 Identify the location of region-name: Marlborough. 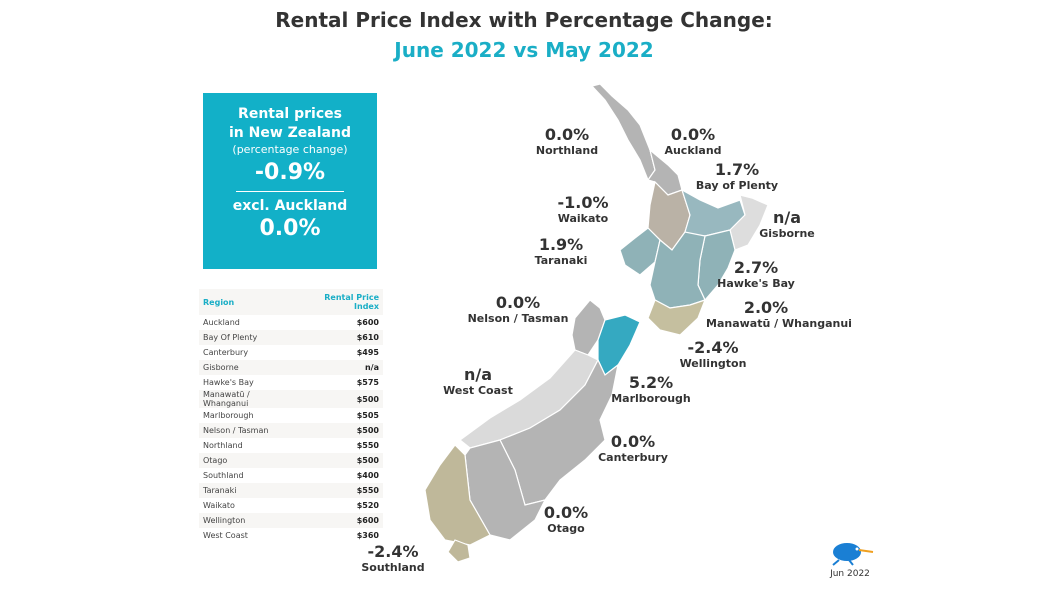
(228, 415).